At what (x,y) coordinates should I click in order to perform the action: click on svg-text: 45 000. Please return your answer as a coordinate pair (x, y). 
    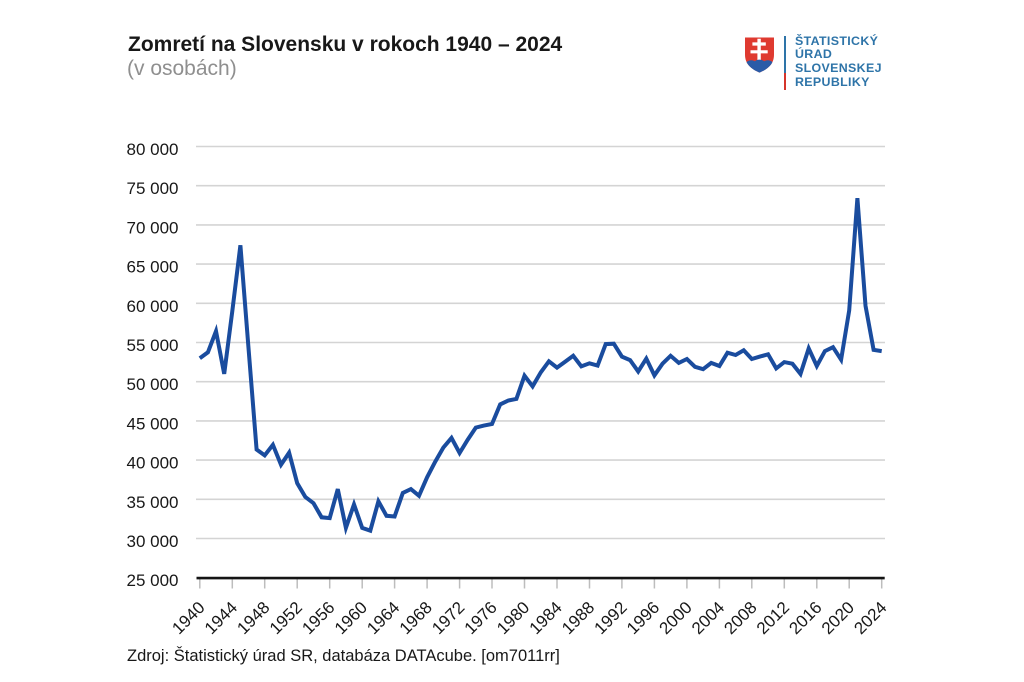
    Looking at the image, I should click on (153, 423).